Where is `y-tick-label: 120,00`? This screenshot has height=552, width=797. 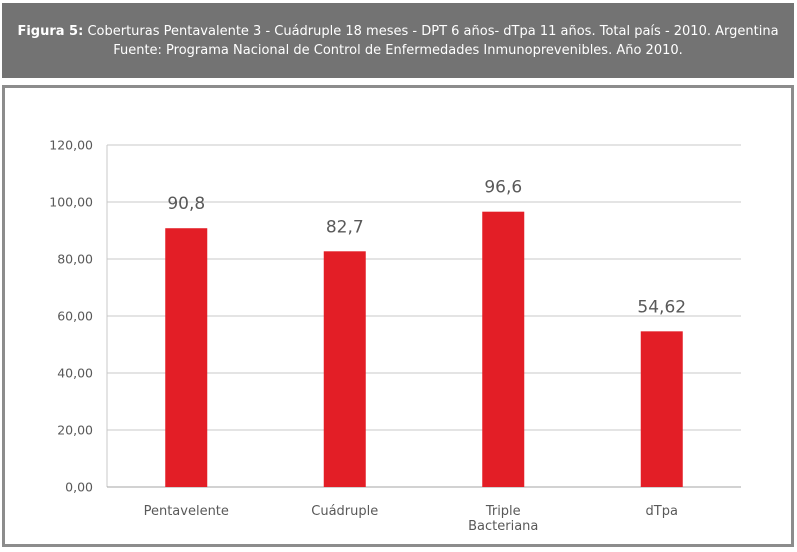 y-tick-label: 120,00 is located at coordinates (71, 145).